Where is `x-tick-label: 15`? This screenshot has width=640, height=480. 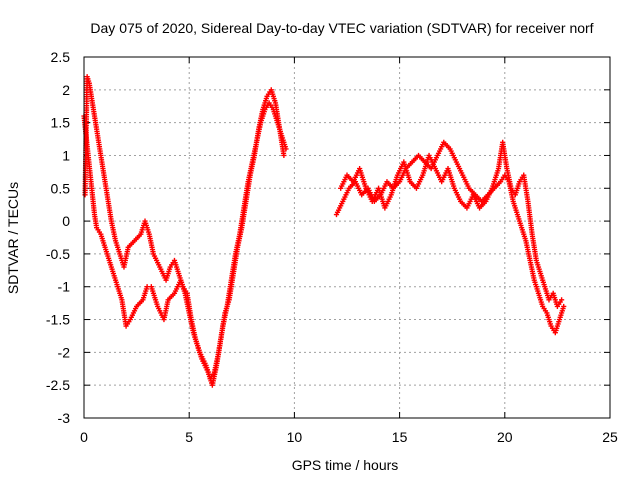 x-tick-label: 15 is located at coordinates (400, 437).